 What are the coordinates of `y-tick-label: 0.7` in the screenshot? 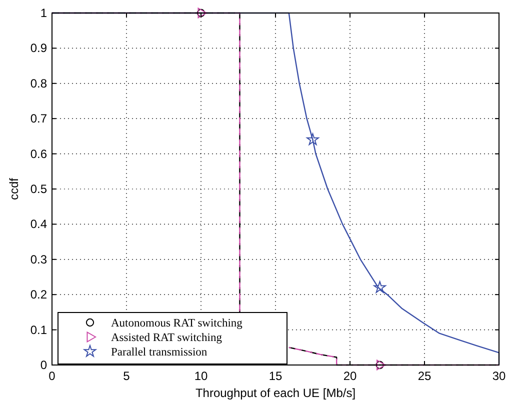 It's located at (39, 119).